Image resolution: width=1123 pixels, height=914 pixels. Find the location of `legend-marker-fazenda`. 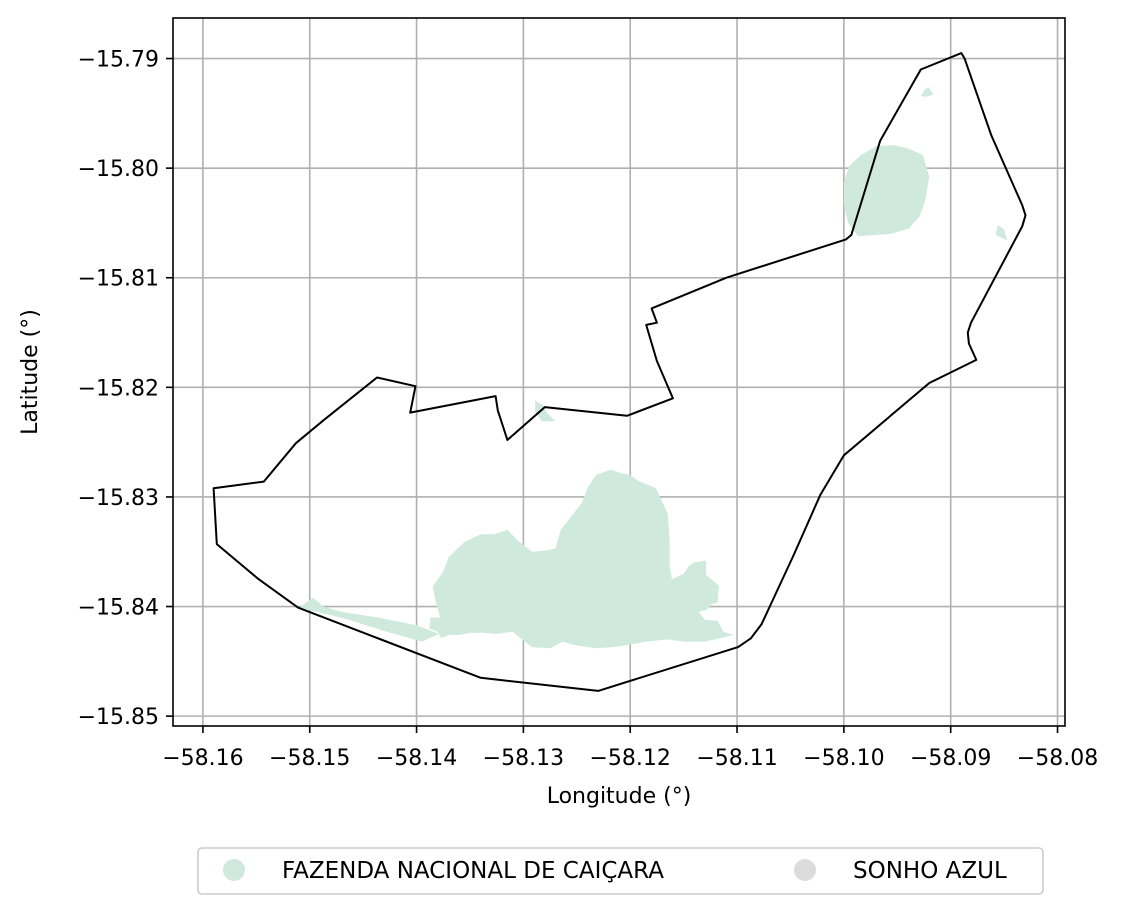

legend-marker-fazenda is located at coordinates (234, 870).